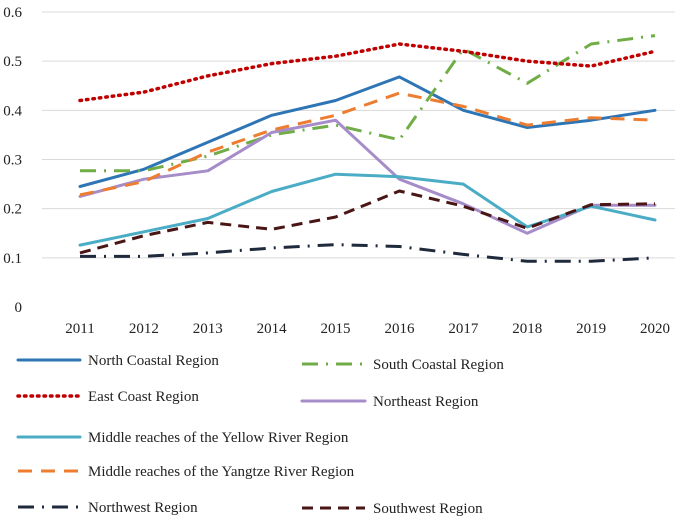  Describe the element at coordinates (591, 329) in the screenshot. I see `x-tick-label: 2019` at that location.